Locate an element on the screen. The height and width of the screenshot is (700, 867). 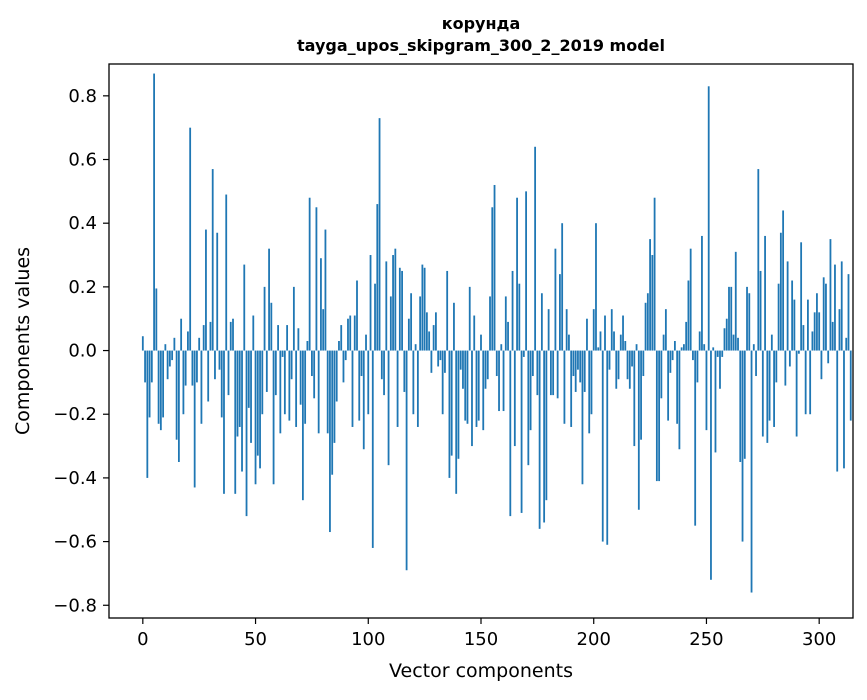
x-tick-label: 250 is located at coordinates (706, 639).